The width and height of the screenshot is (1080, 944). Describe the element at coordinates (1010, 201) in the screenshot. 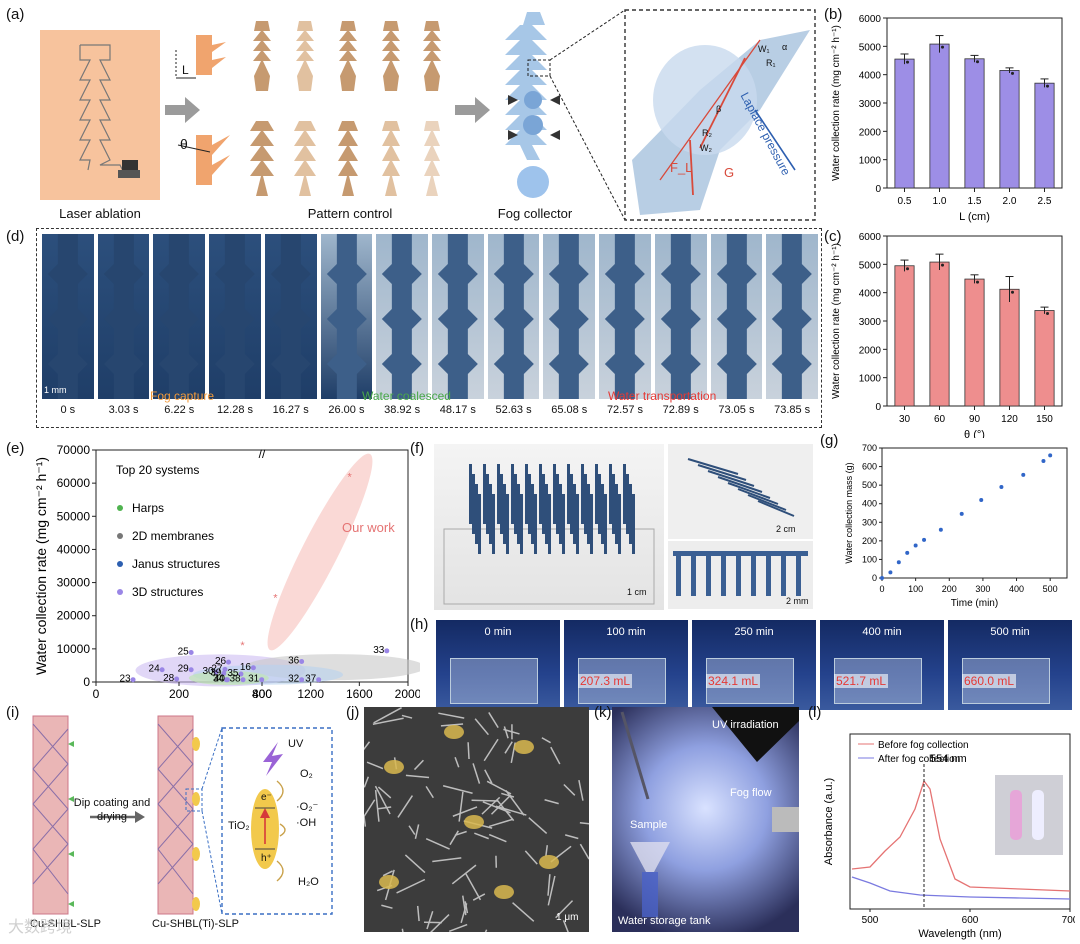

I see `x-tick-label: 2.0` at that location.